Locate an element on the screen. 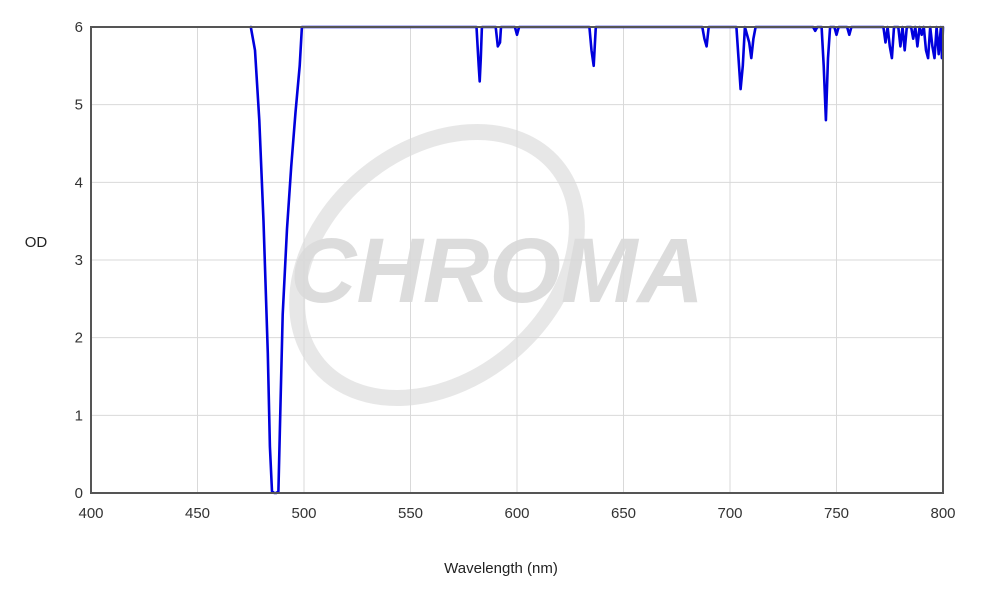 The height and width of the screenshot is (604, 1000). y-tick-label: 6 is located at coordinates (79, 27).